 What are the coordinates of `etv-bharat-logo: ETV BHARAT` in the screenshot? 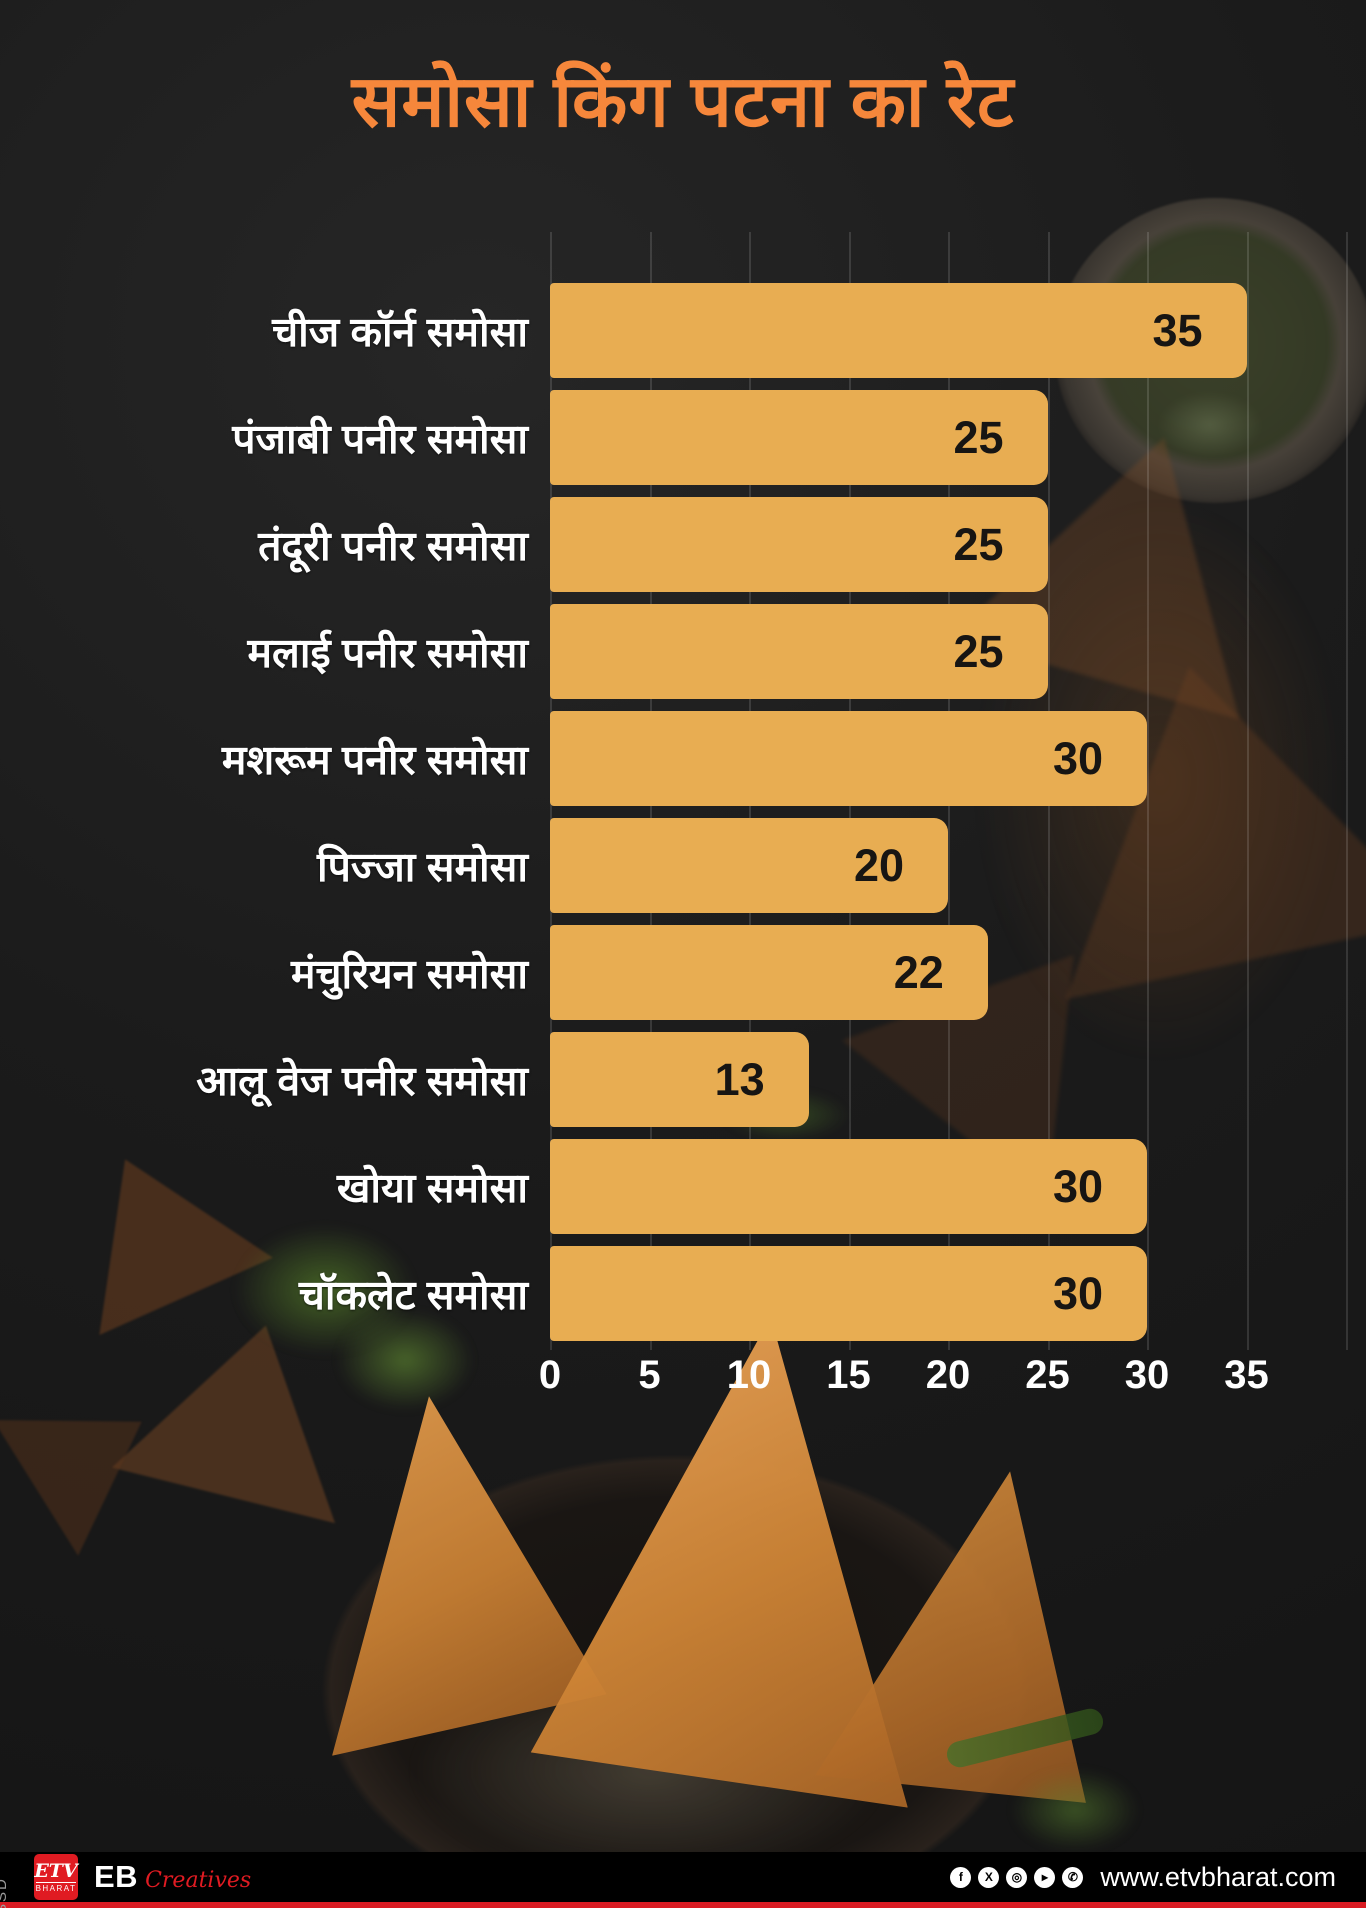 It's located at (56, 1877).